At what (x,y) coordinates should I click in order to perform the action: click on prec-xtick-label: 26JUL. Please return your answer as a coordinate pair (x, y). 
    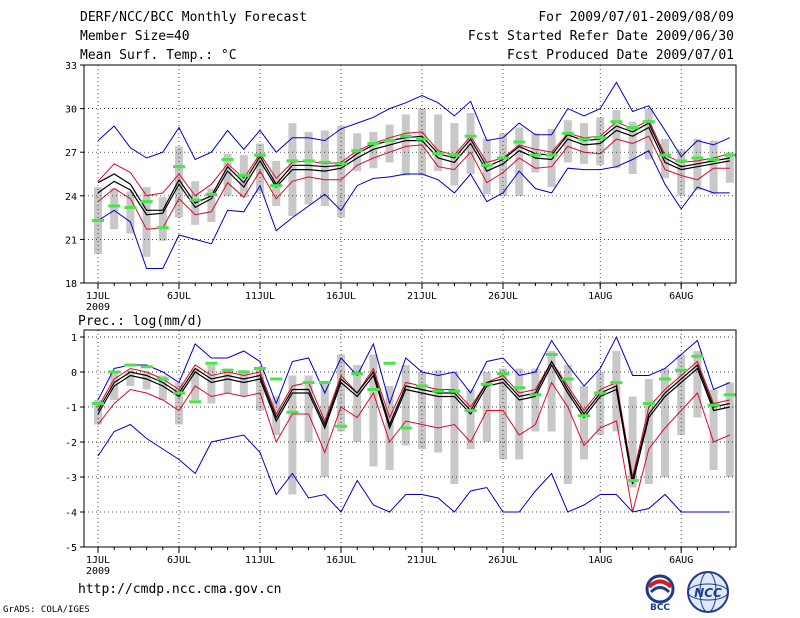
    Looking at the image, I should click on (503, 560).